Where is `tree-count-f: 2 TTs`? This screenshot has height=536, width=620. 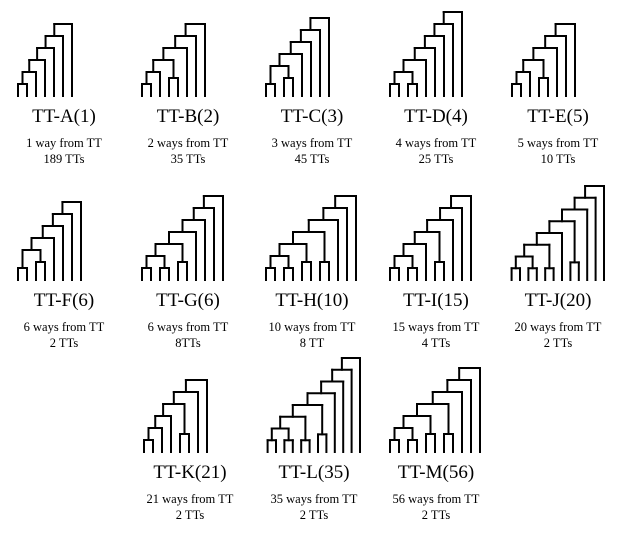
tree-count-f: 2 TTs is located at coordinates (64, 343).